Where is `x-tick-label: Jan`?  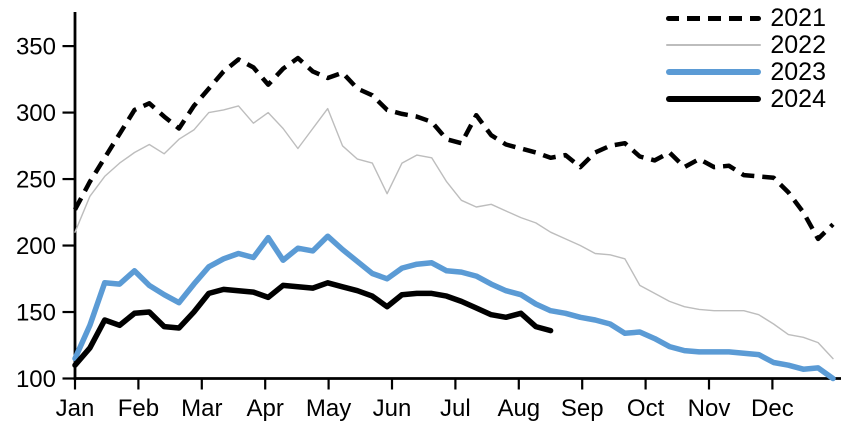
x-tick-label: Jan is located at coordinates (75, 408).